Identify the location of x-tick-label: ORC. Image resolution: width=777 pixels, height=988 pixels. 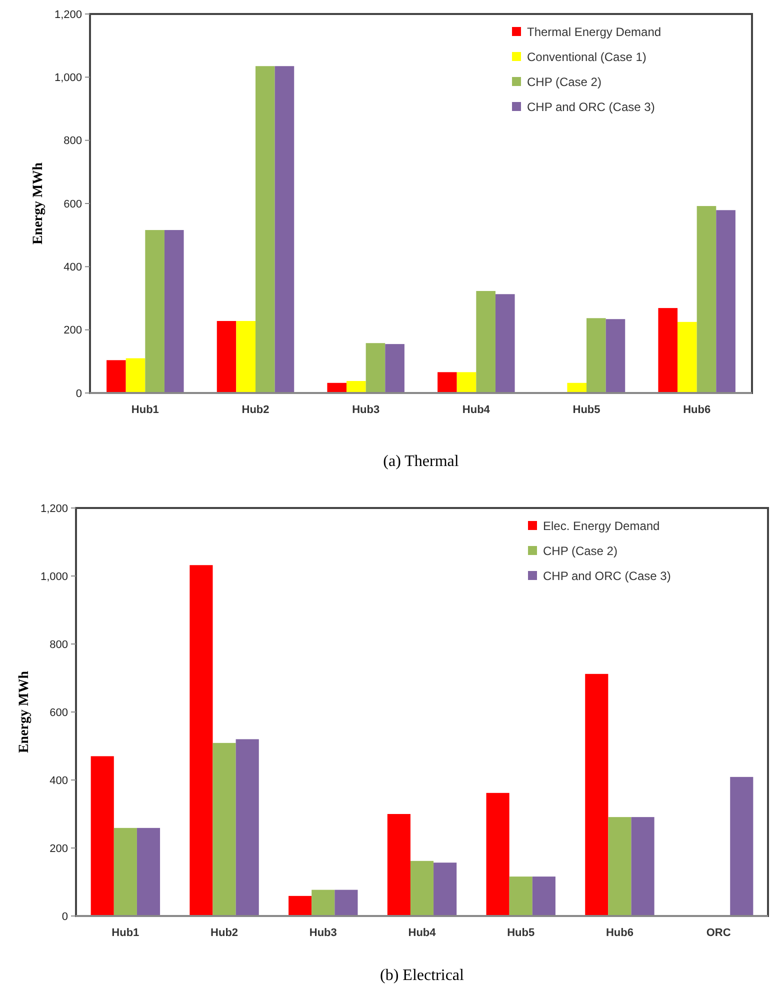
(718, 933).